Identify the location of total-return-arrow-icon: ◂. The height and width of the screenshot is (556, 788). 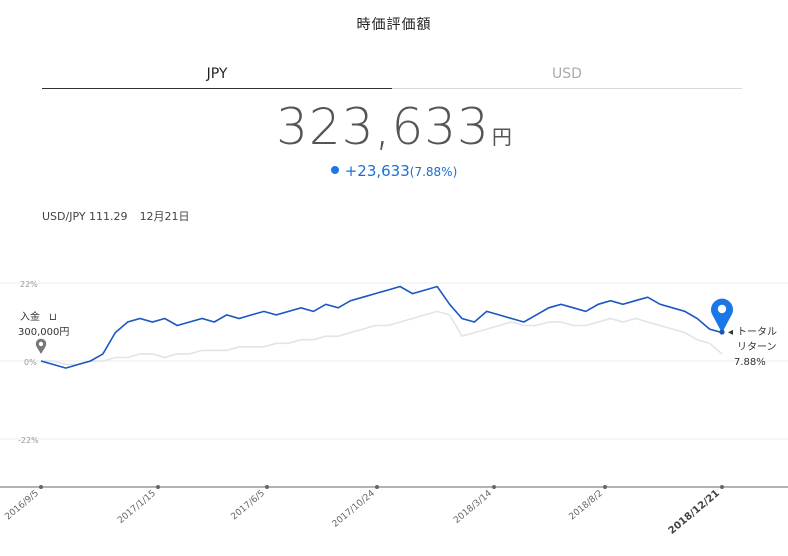
(730, 332).